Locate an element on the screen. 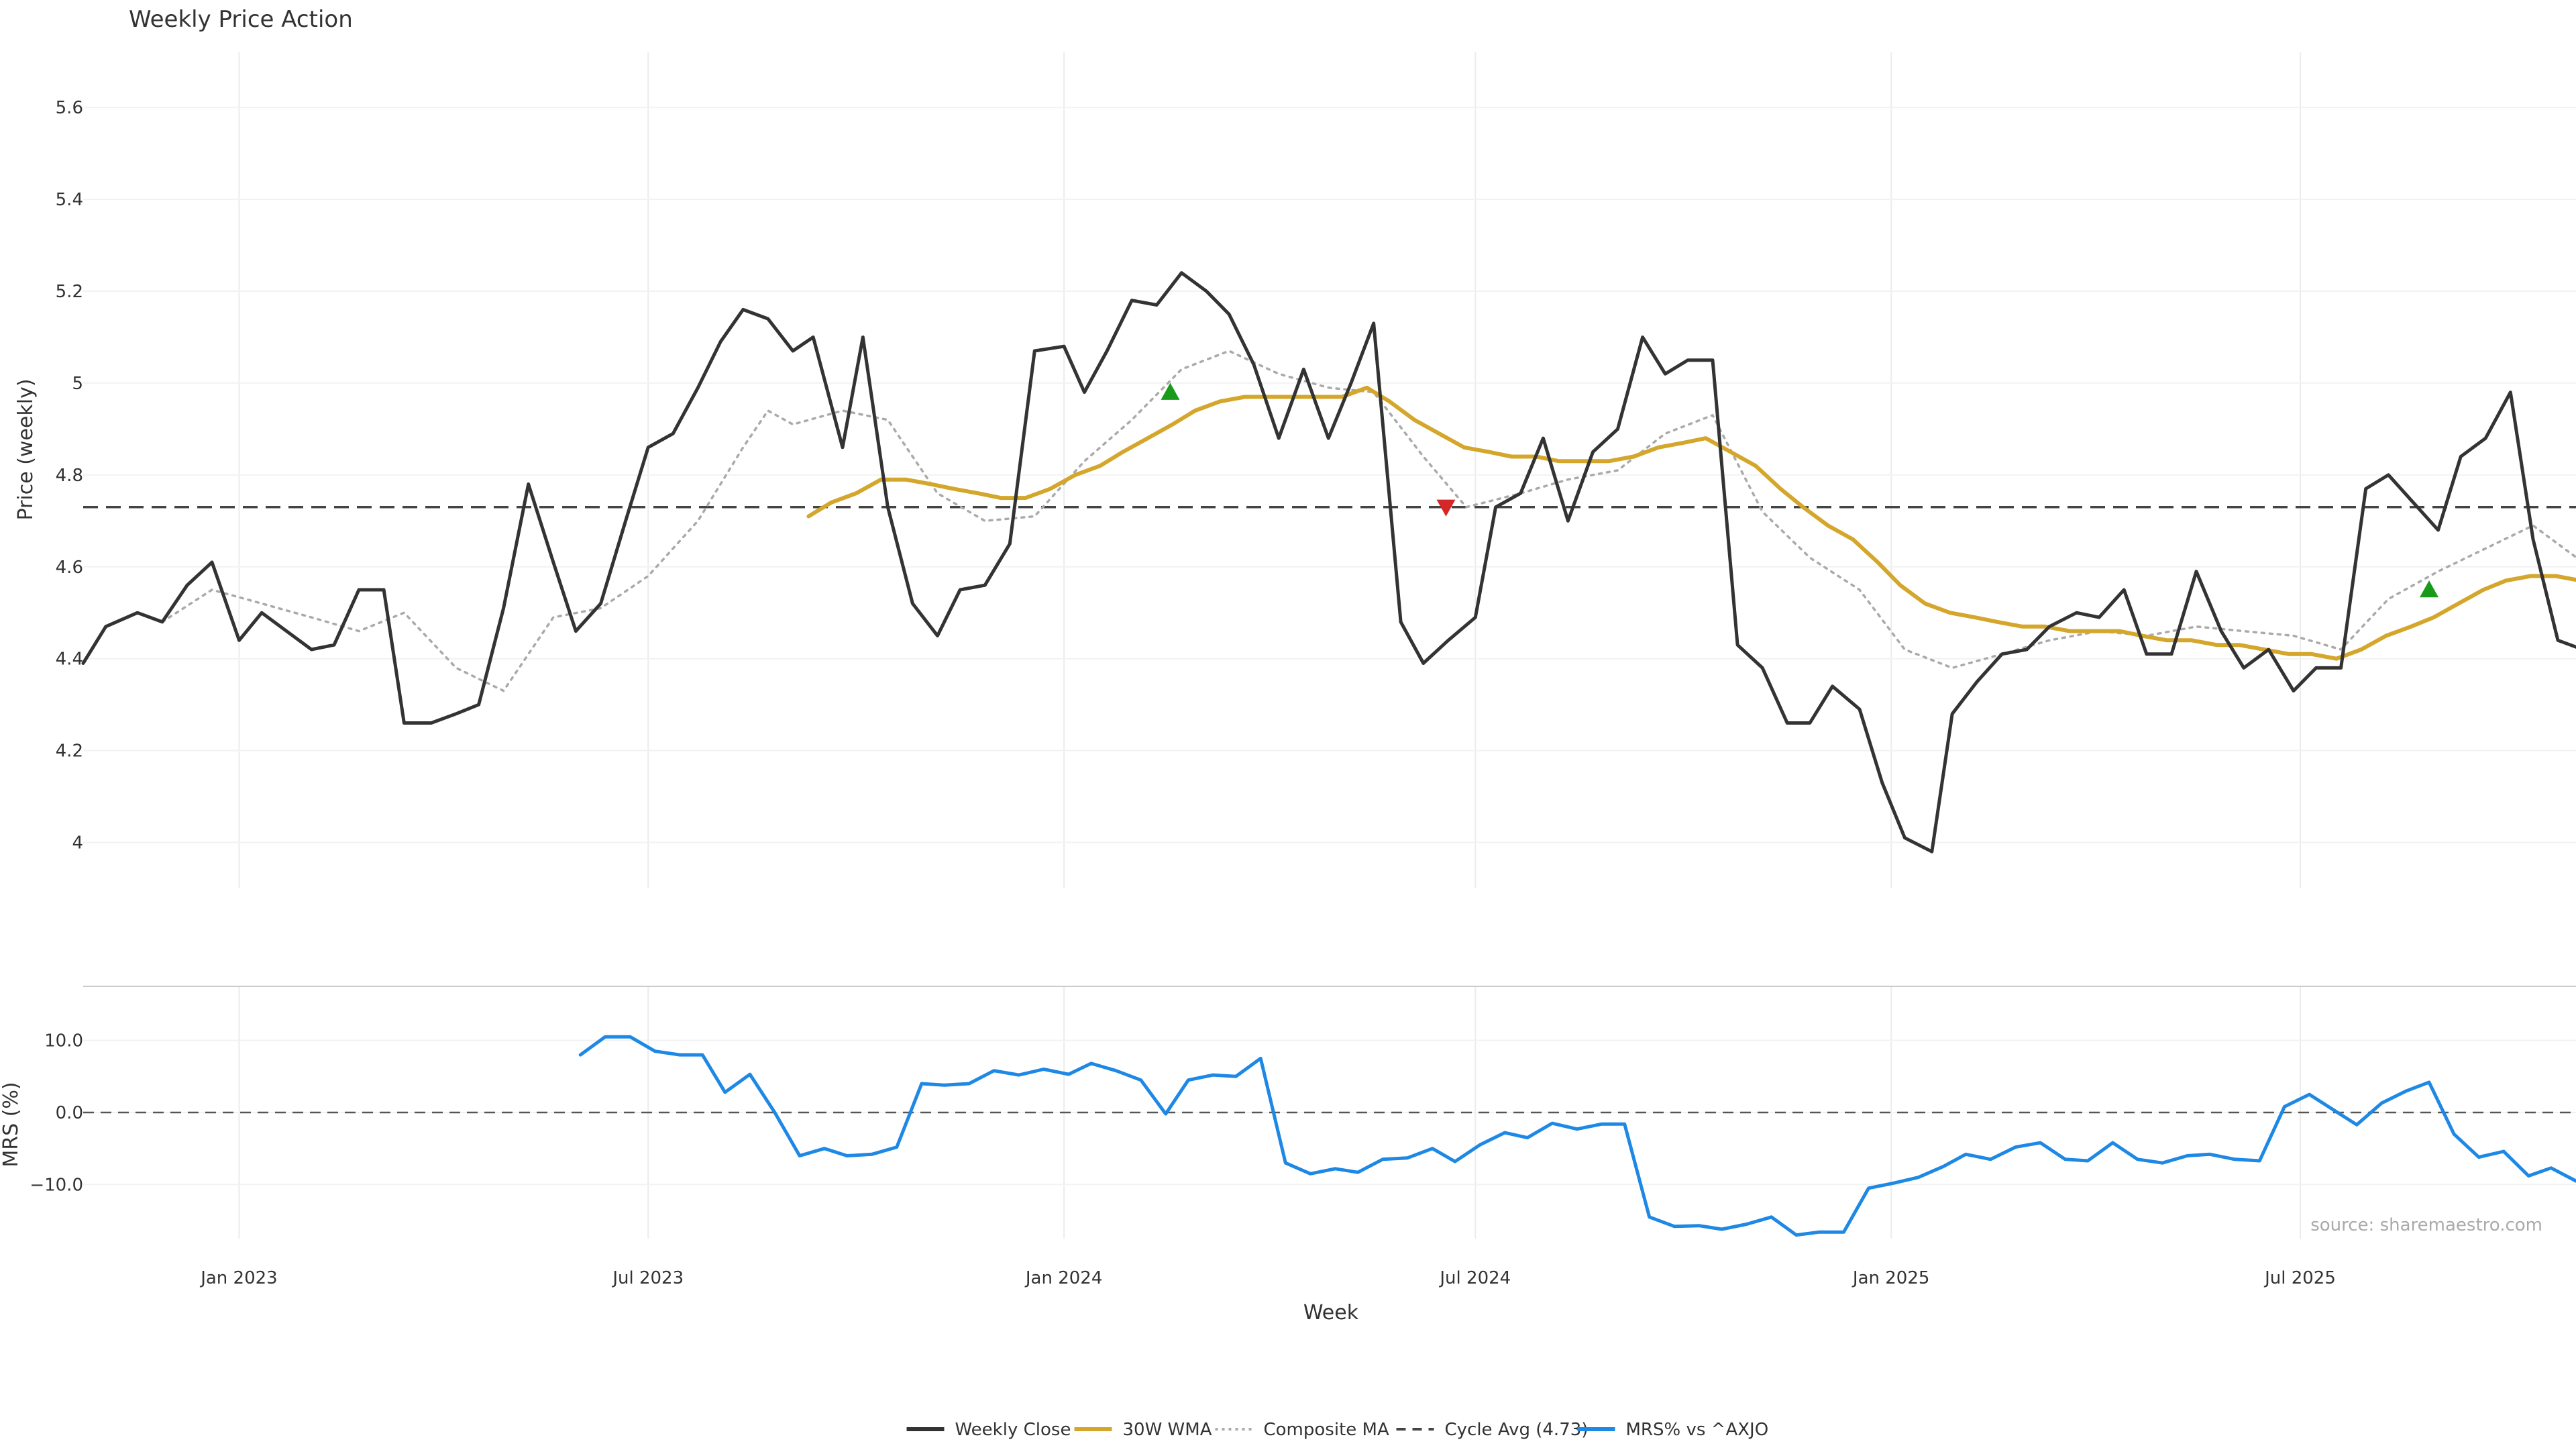 This screenshot has height=1452, width=2576. x-tick-label: Jul 2024 is located at coordinates (1474, 1278).